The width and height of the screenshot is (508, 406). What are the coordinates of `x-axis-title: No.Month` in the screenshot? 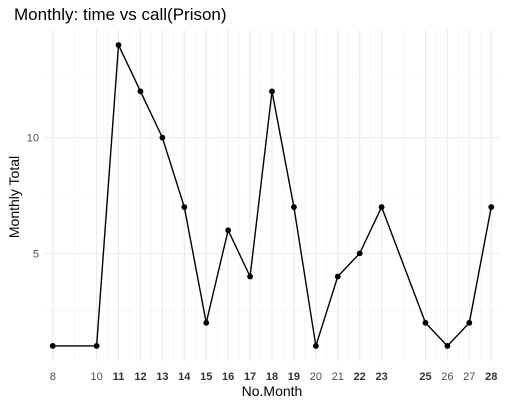 It's located at (272, 391).